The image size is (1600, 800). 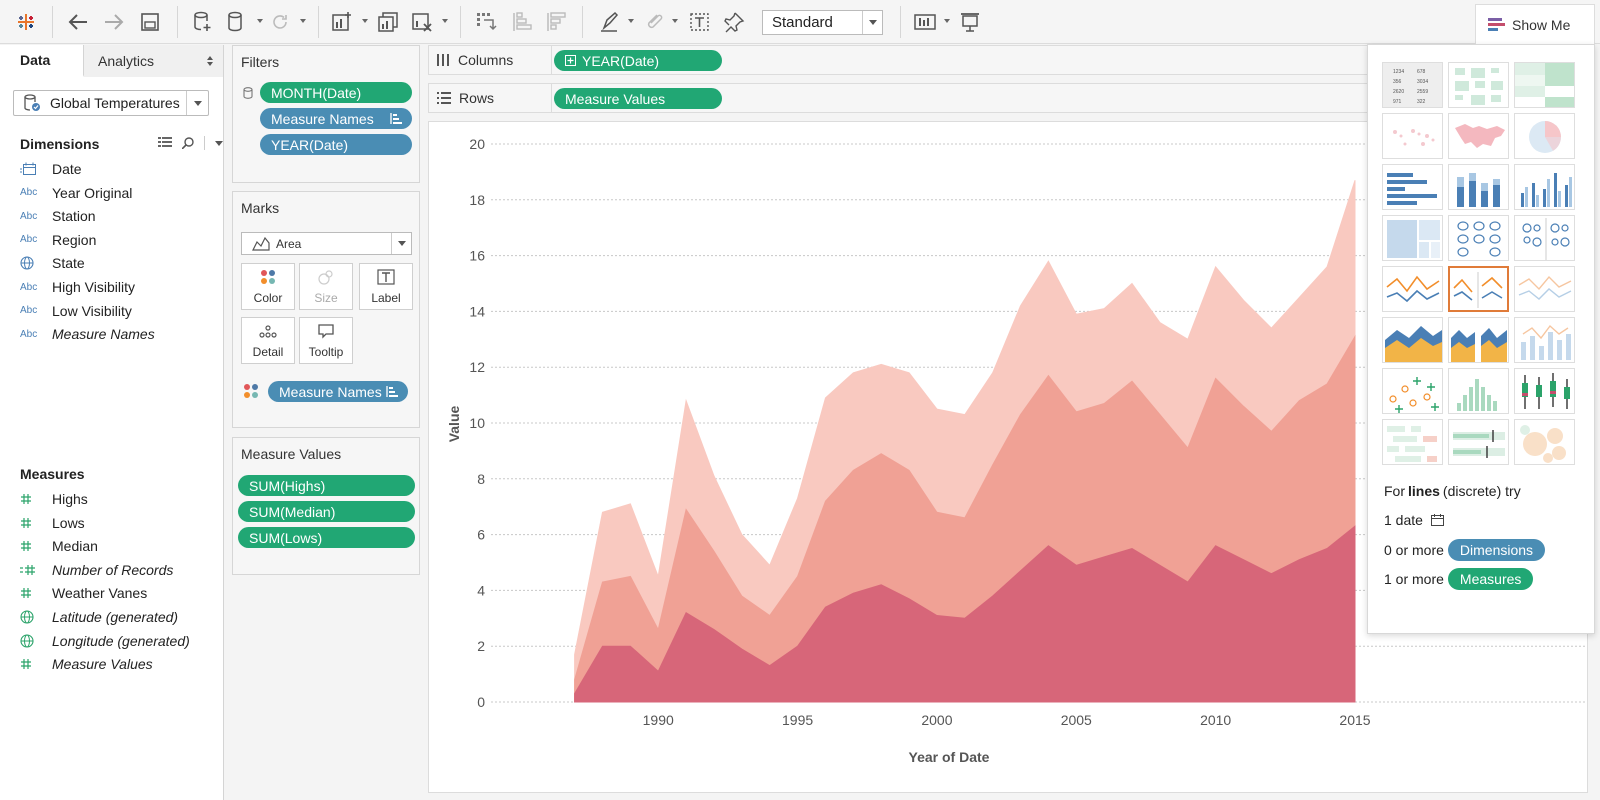 What do you see at coordinates (28, 168) in the screenshot?
I see `date-field-icon` at bounding box center [28, 168].